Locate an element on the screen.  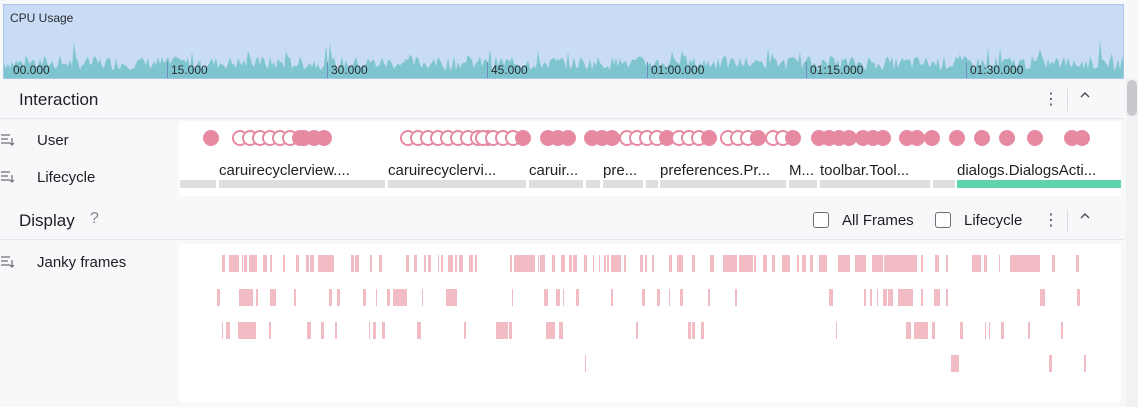
help-icon: ? is located at coordinates (94, 218).